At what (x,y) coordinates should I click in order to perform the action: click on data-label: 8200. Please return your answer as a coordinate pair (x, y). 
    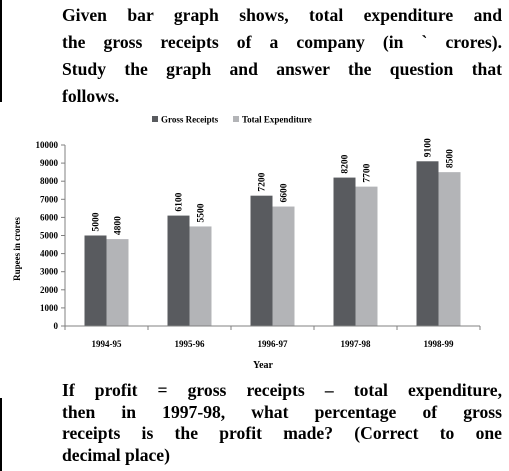
    Looking at the image, I should click on (346, 163).